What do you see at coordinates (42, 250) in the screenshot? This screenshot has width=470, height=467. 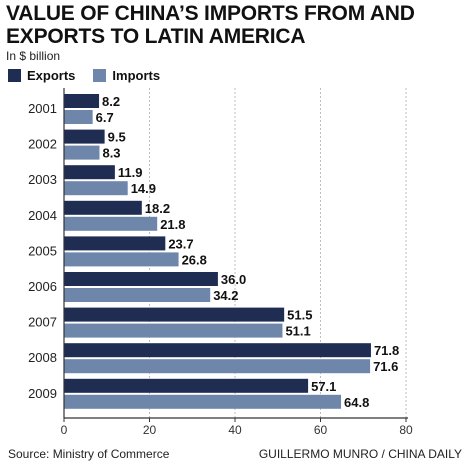 I see `category-label-2005: 2005` at bounding box center [42, 250].